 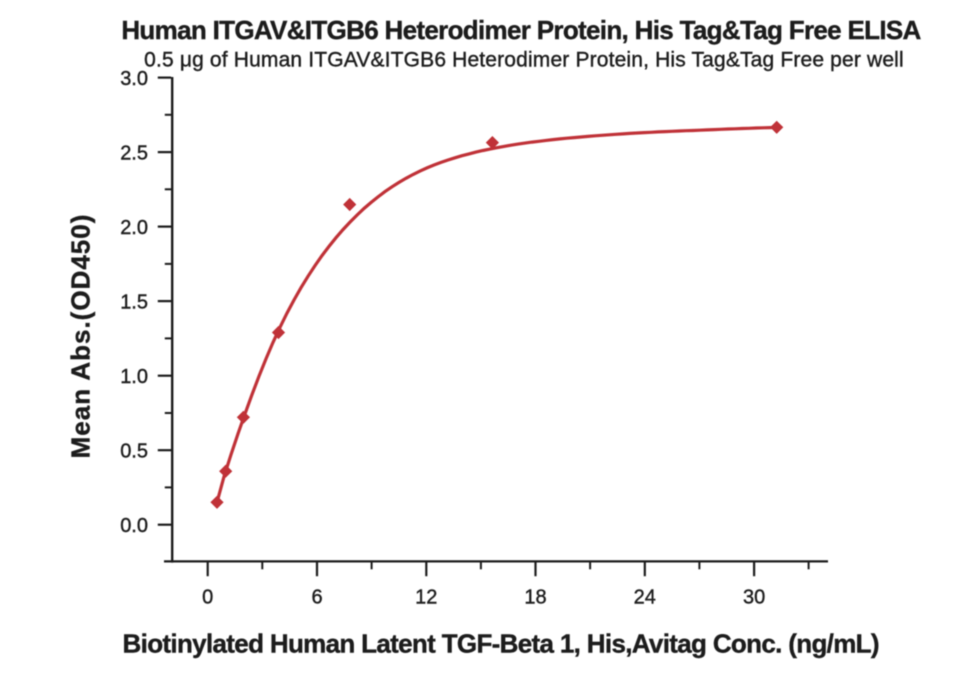 I want to click on svg-text: 1.0, so click(x=134, y=377).